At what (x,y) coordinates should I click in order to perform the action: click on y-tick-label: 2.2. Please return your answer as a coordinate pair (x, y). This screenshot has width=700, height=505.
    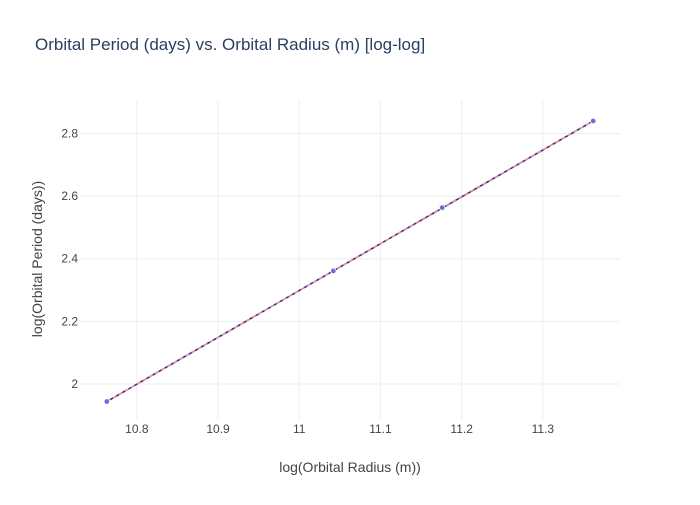
    Looking at the image, I should click on (69, 321).